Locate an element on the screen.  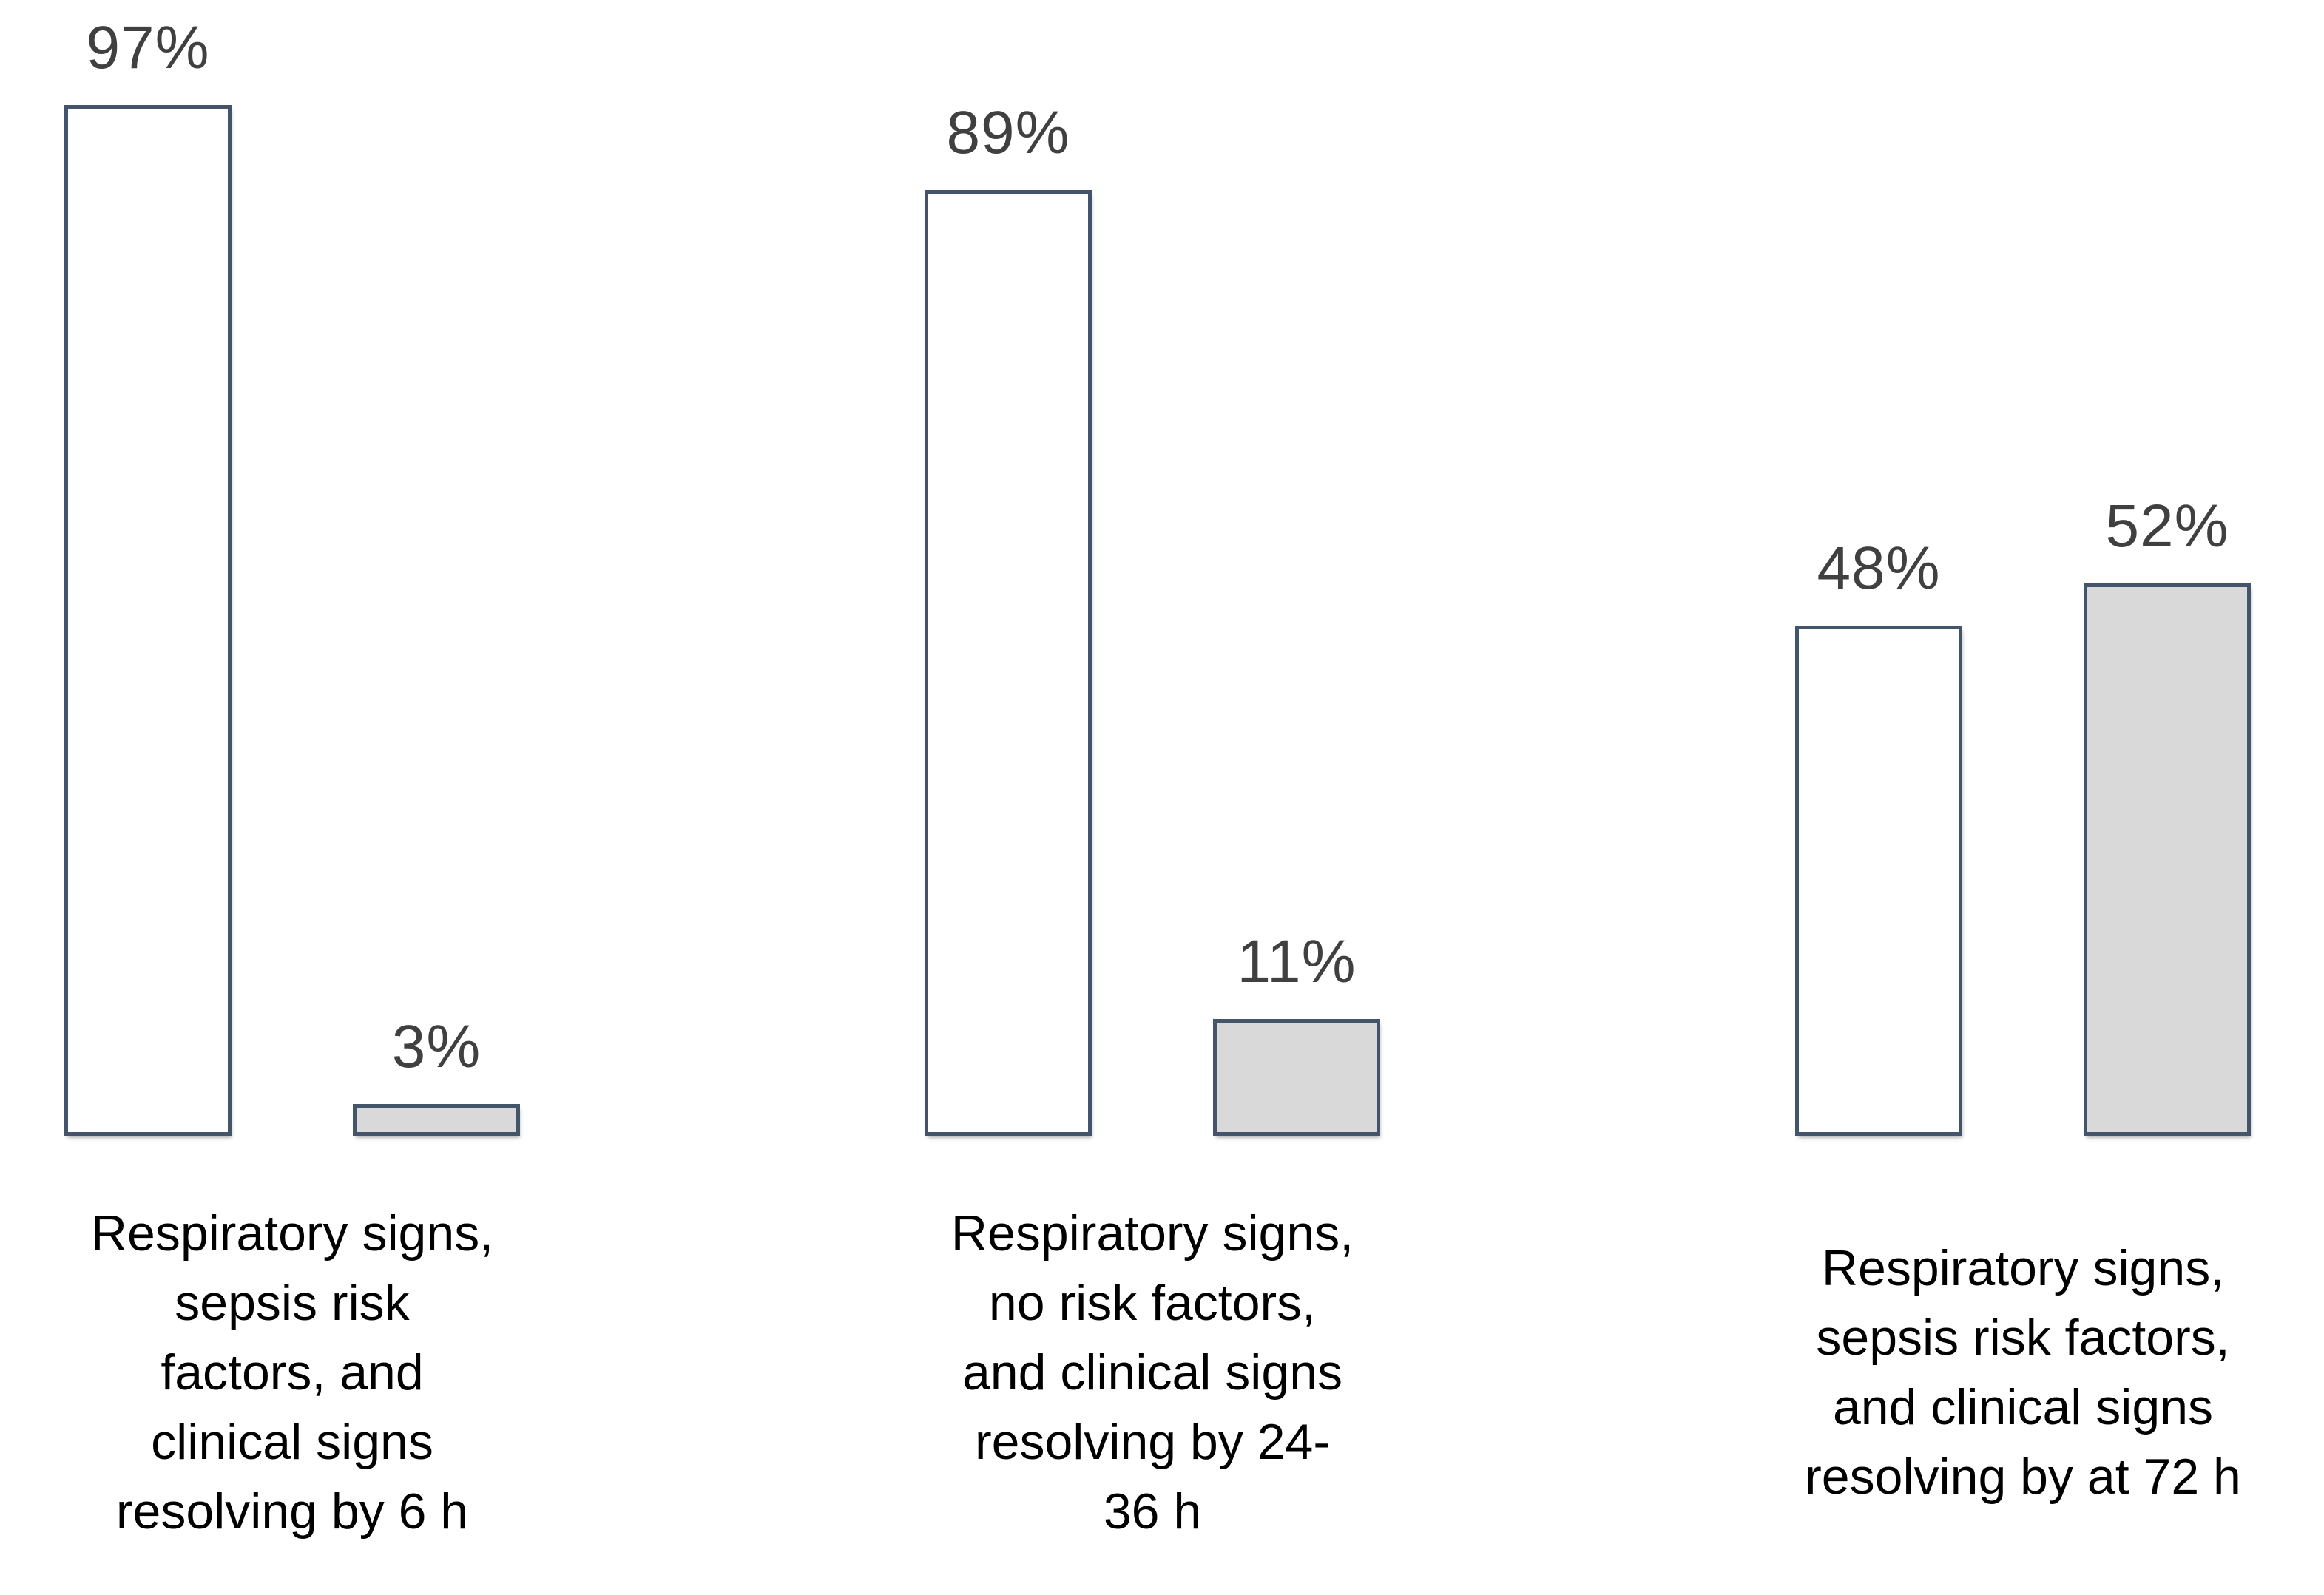
bar-value-label: 97% is located at coordinates (148, 47).